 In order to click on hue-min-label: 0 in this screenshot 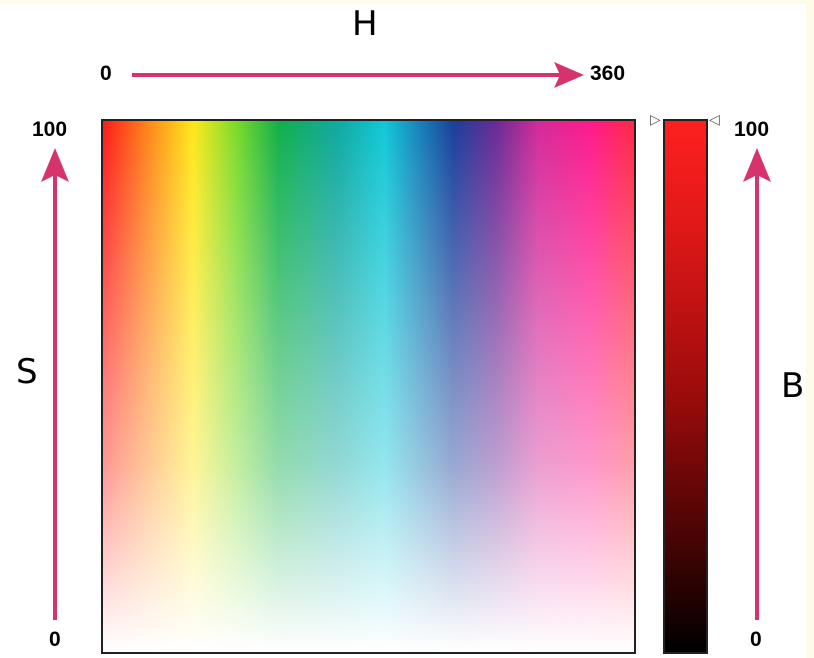, I will do `click(106, 73)`.